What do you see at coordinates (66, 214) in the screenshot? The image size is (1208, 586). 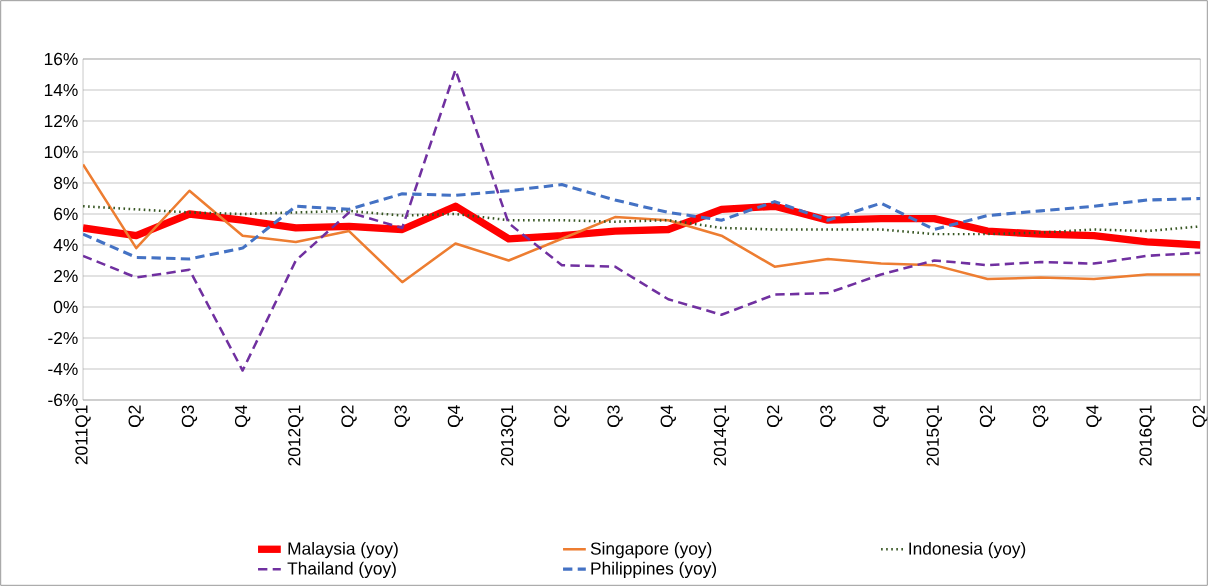 I see `y-tick-label: 6%` at bounding box center [66, 214].